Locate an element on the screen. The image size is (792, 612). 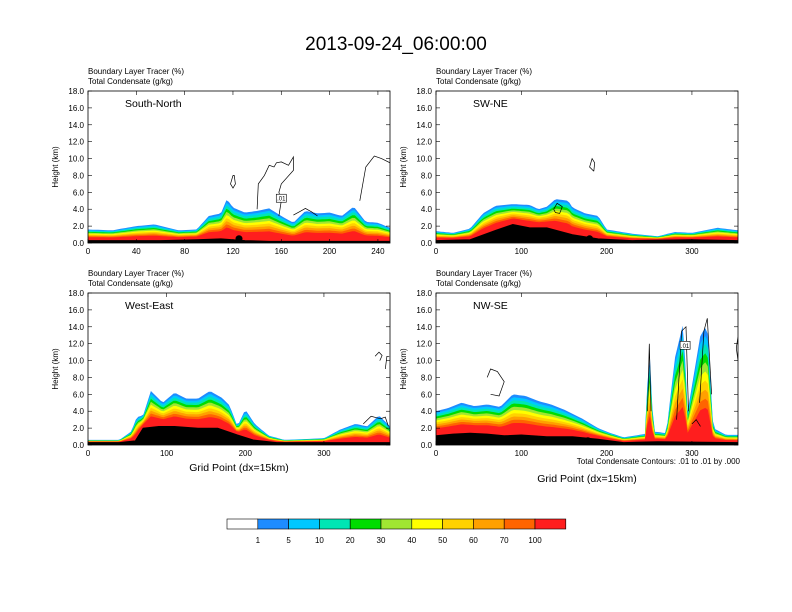
x-tick-label: 120 is located at coordinates (233, 251).